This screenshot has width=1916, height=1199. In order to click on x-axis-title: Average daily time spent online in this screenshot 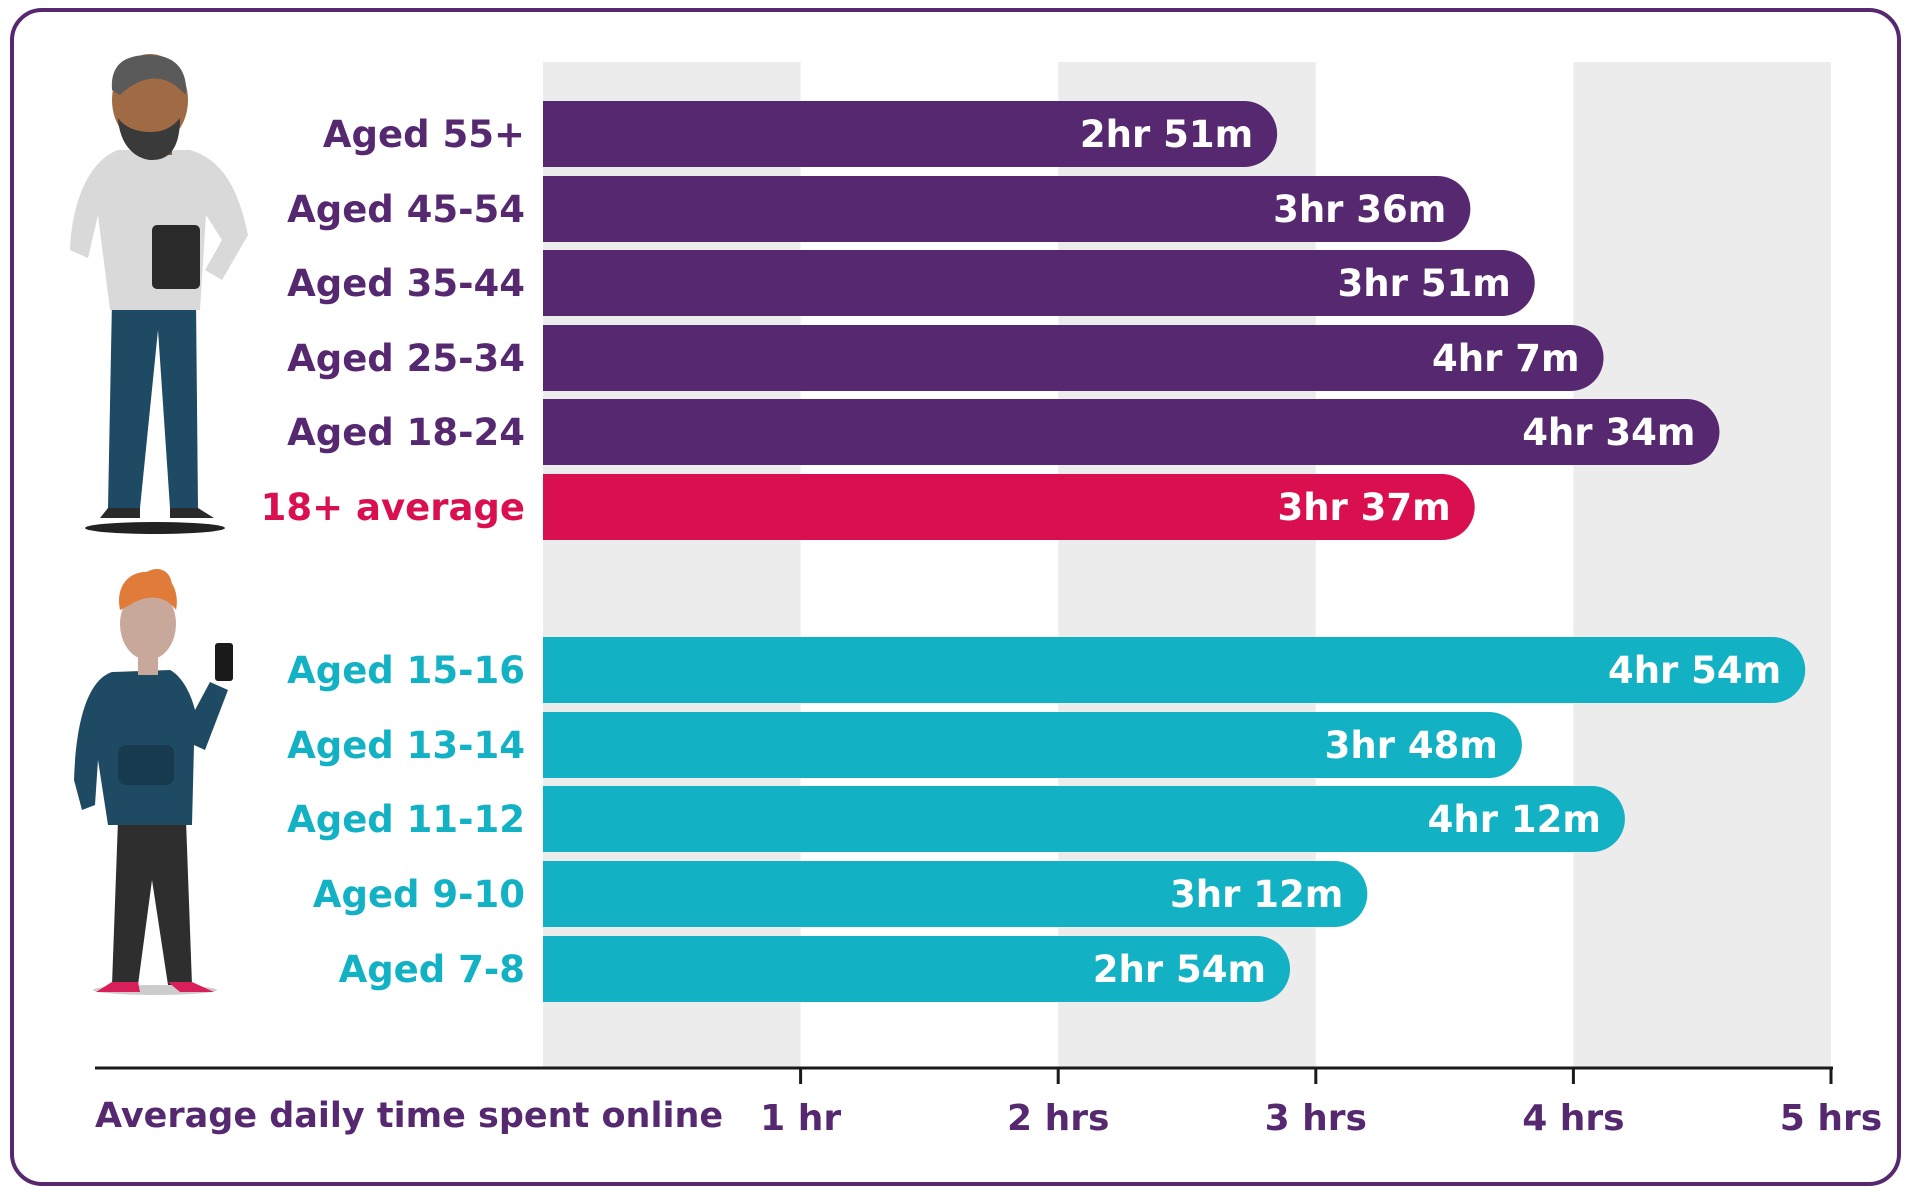, I will do `click(409, 1116)`.